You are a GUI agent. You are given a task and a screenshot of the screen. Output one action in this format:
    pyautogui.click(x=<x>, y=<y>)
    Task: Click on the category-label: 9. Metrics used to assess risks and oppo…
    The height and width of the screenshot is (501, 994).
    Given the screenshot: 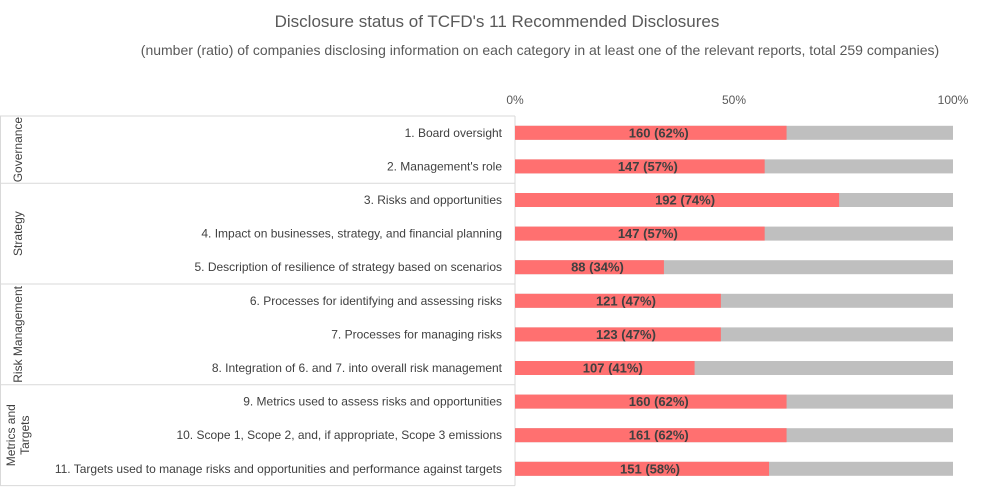 What is the action you would take?
    pyautogui.click(x=372, y=402)
    